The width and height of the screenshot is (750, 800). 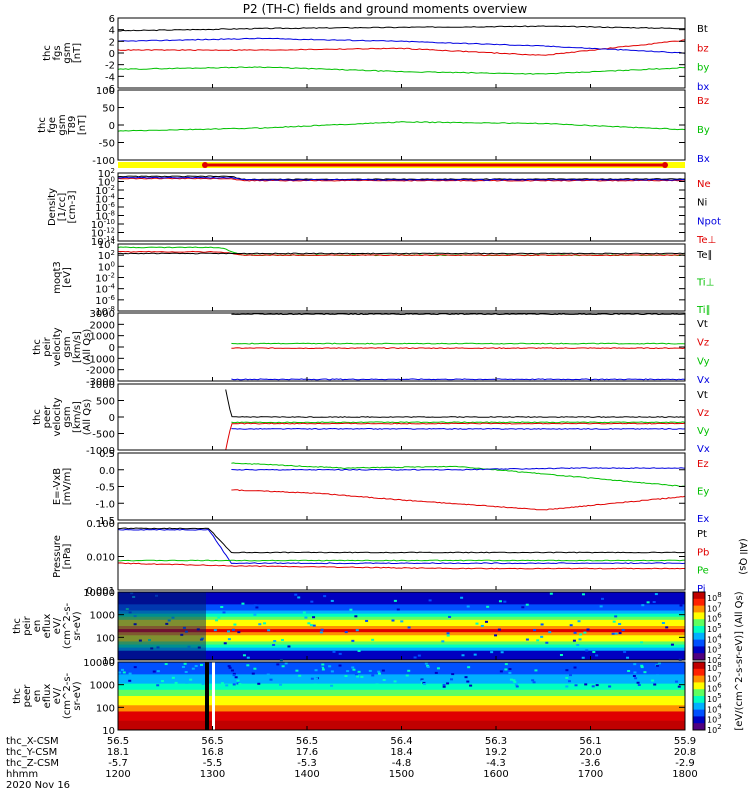 What do you see at coordinates (106, 255) in the screenshot?
I see `y-tick-label: 10²` at bounding box center [106, 255].